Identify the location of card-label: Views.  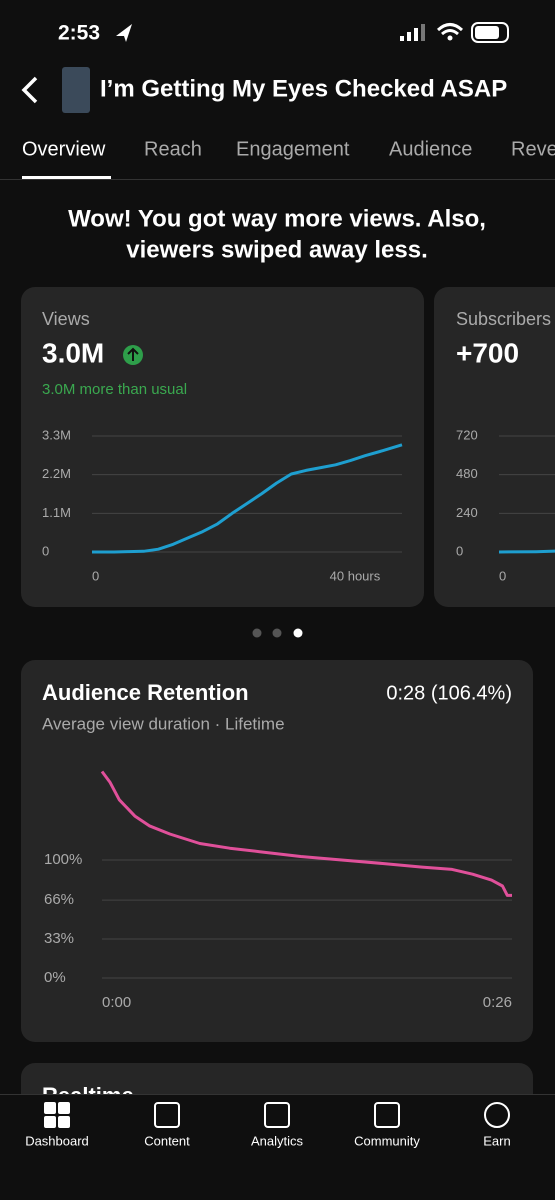
(66, 319).